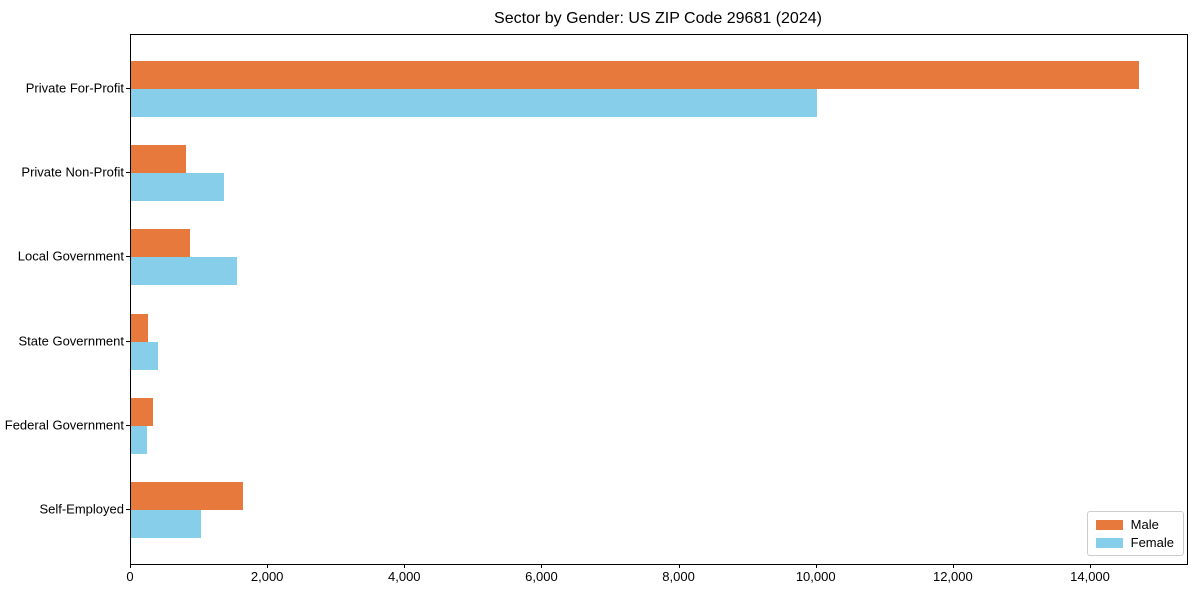 Image resolution: width=1200 pixels, height=600 pixels. I want to click on legend-item-female: Female, so click(1134, 542).